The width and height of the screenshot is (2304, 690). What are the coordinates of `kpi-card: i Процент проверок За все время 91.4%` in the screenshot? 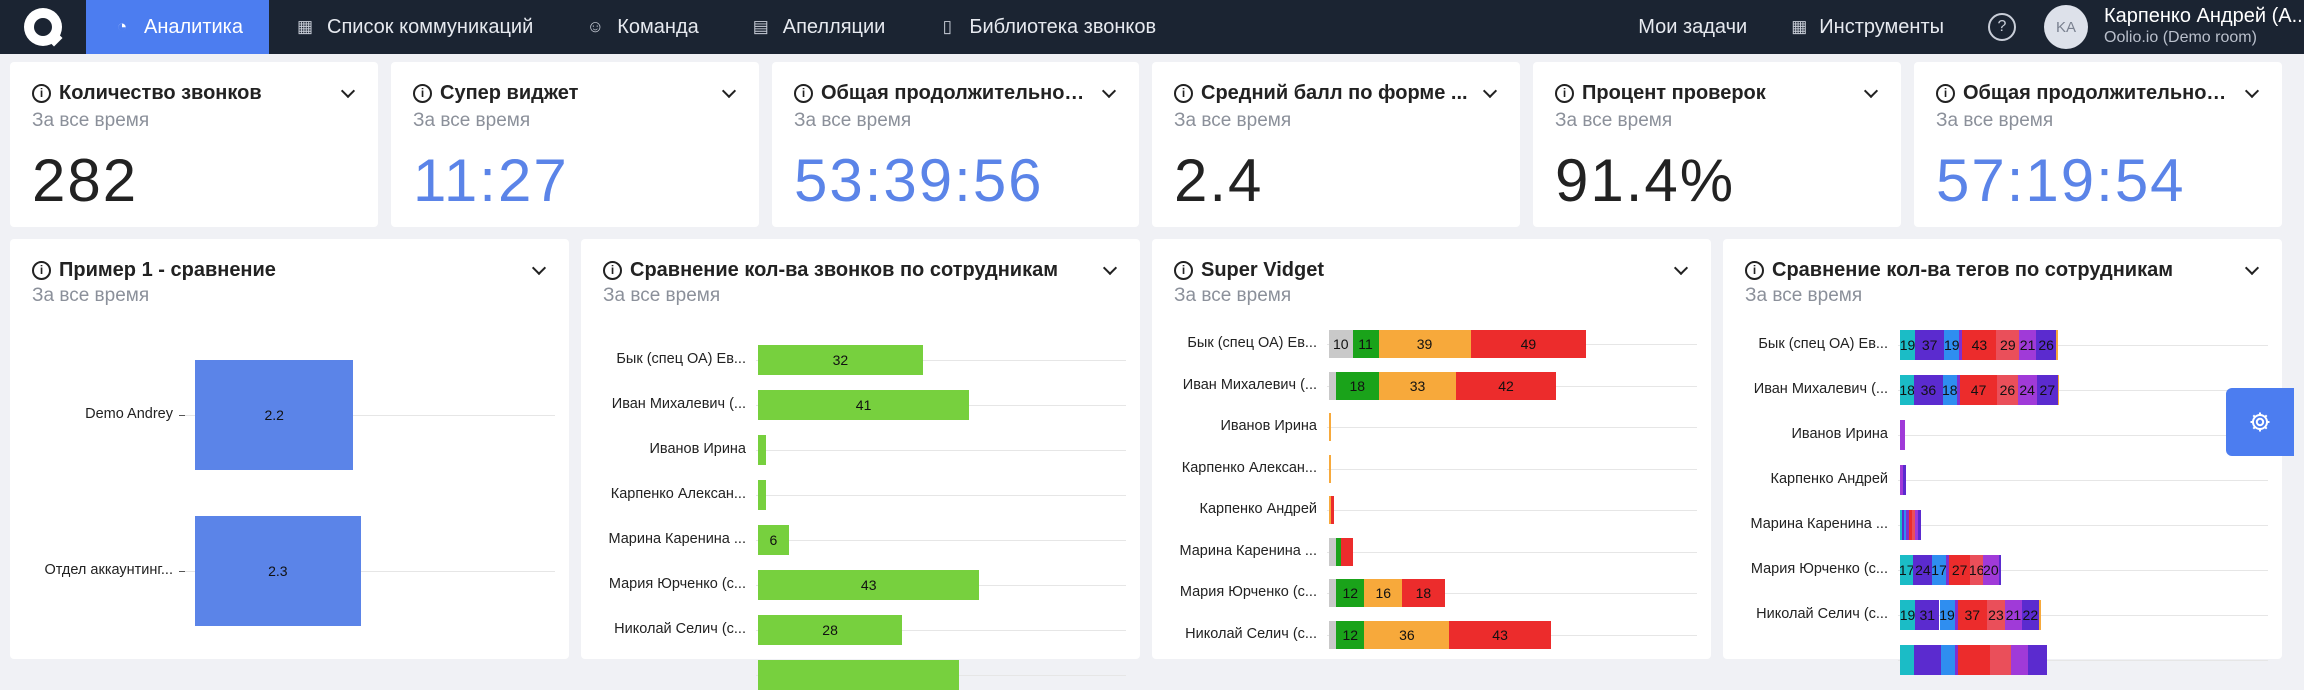 It's located at (1717, 144).